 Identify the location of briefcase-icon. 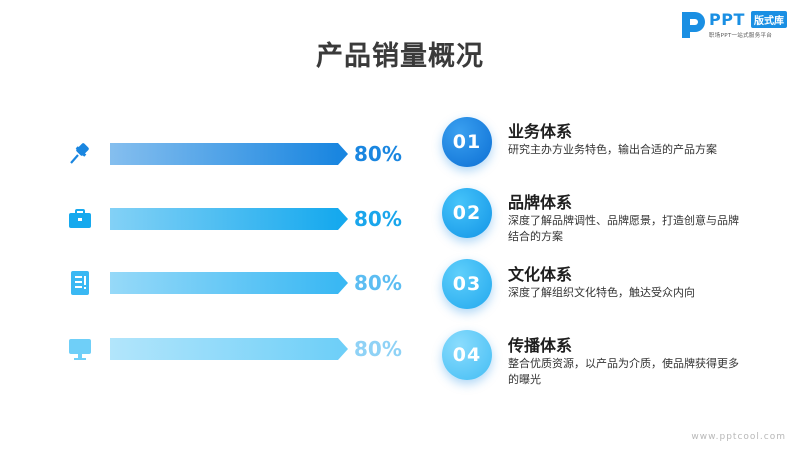
(80, 218).